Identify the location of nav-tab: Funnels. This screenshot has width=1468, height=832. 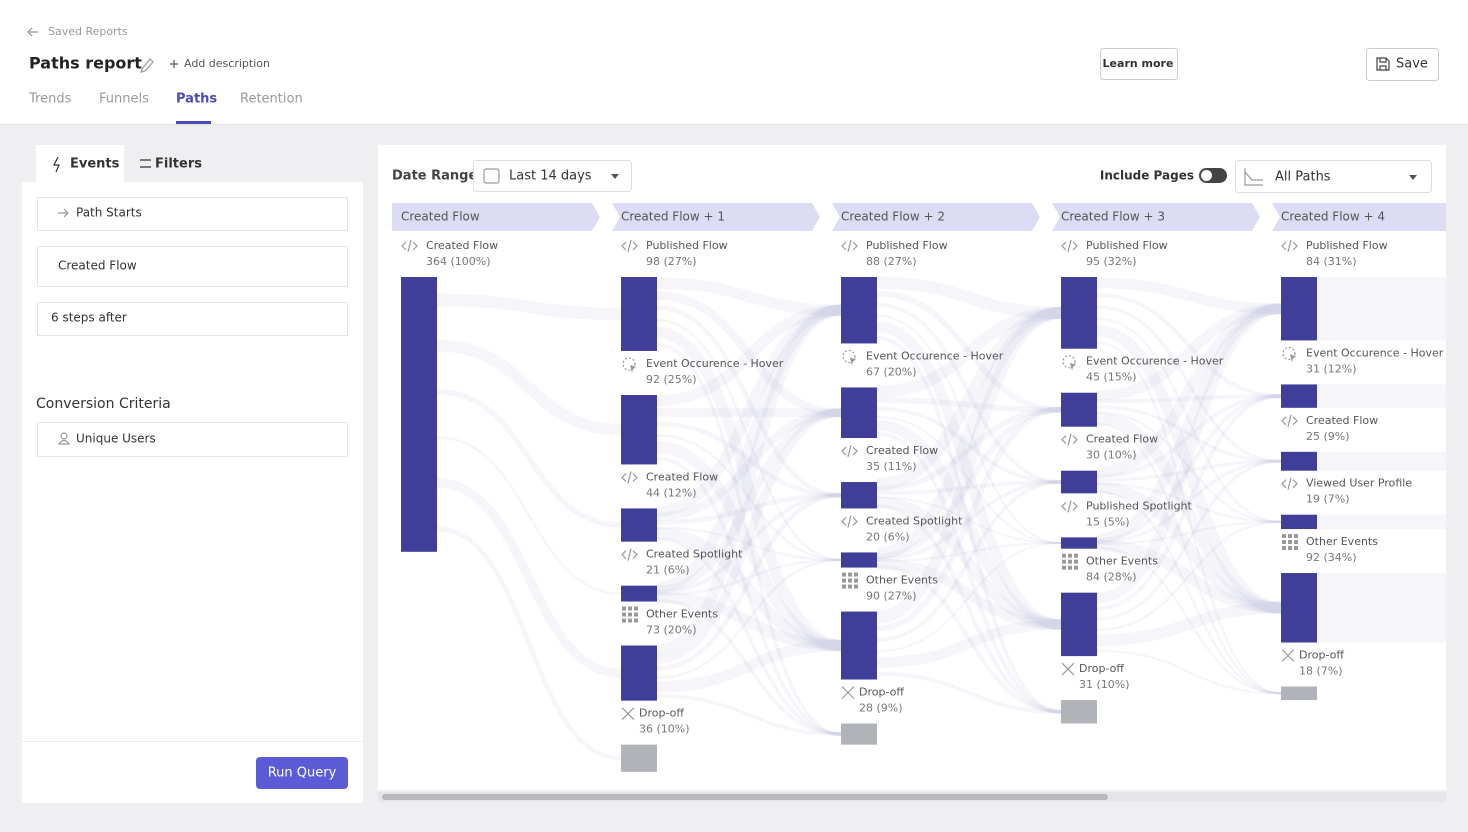
(124, 99).